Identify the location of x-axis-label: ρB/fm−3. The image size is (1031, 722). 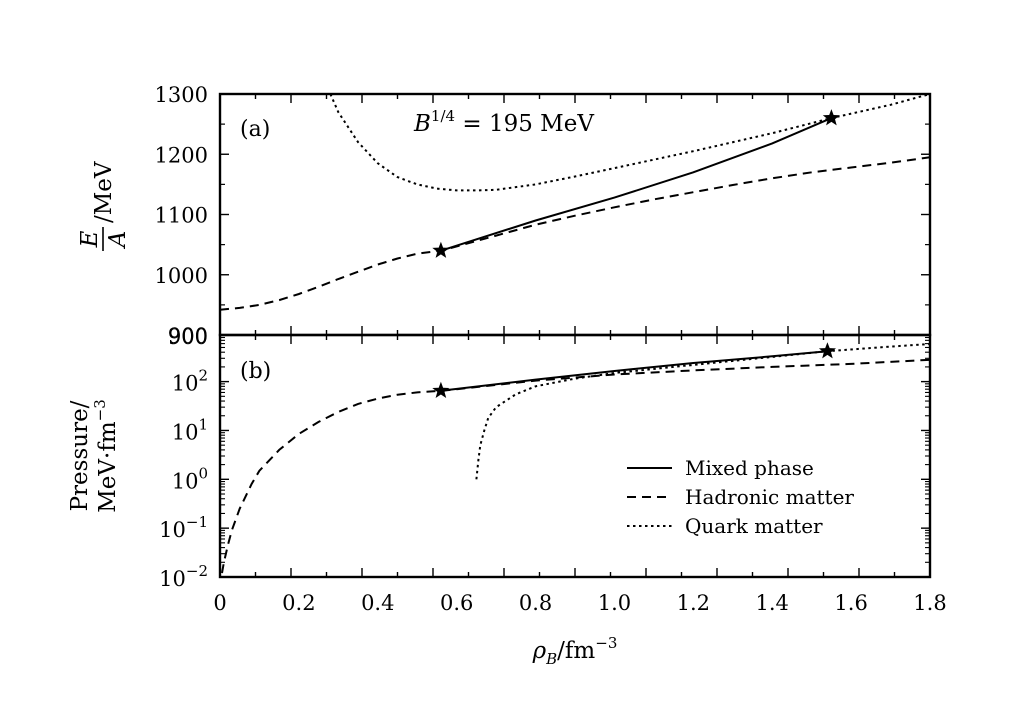
(575, 651).